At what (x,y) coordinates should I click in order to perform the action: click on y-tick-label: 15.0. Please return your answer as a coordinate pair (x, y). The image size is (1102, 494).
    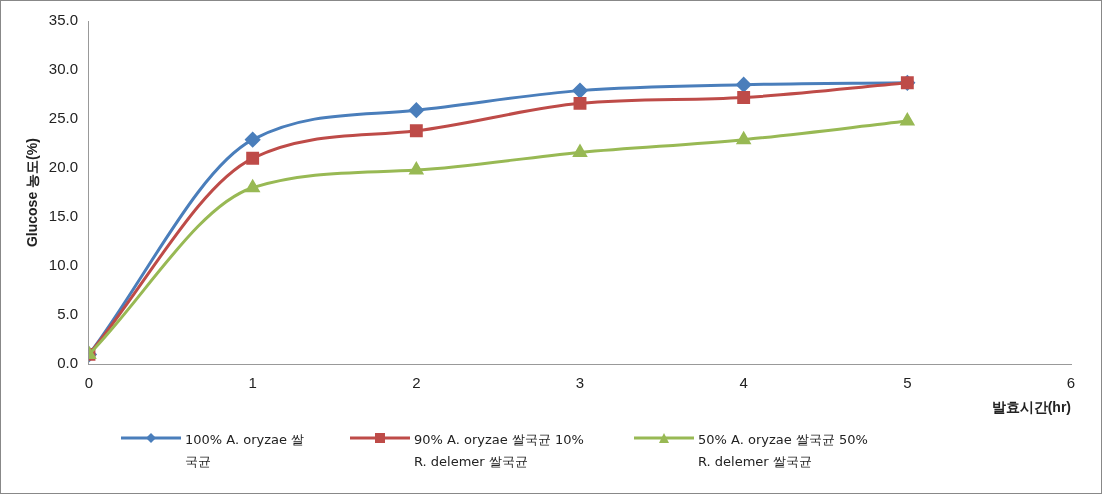
    Looking at the image, I should click on (63, 216).